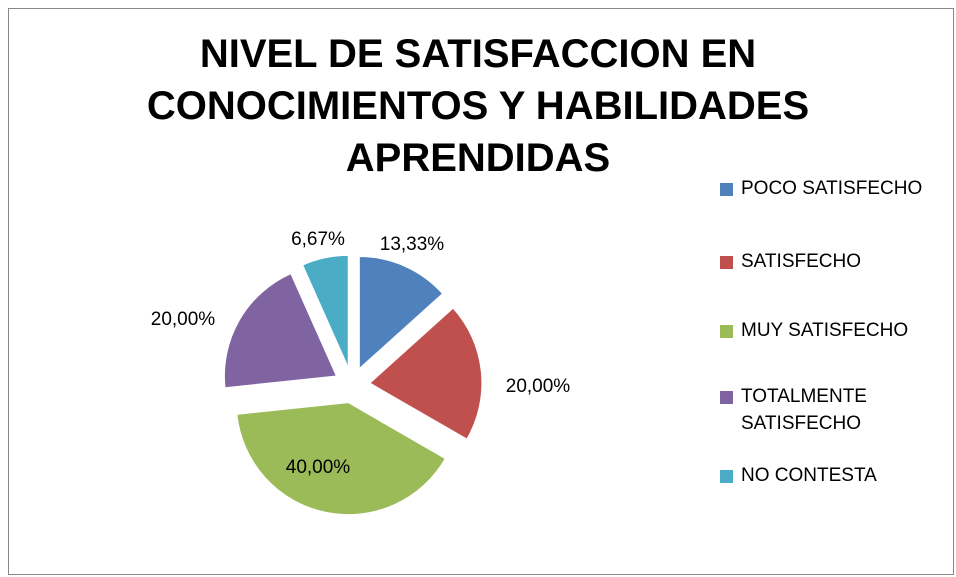  I want to click on chart-title: APRENDIDAS, so click(478, 158).